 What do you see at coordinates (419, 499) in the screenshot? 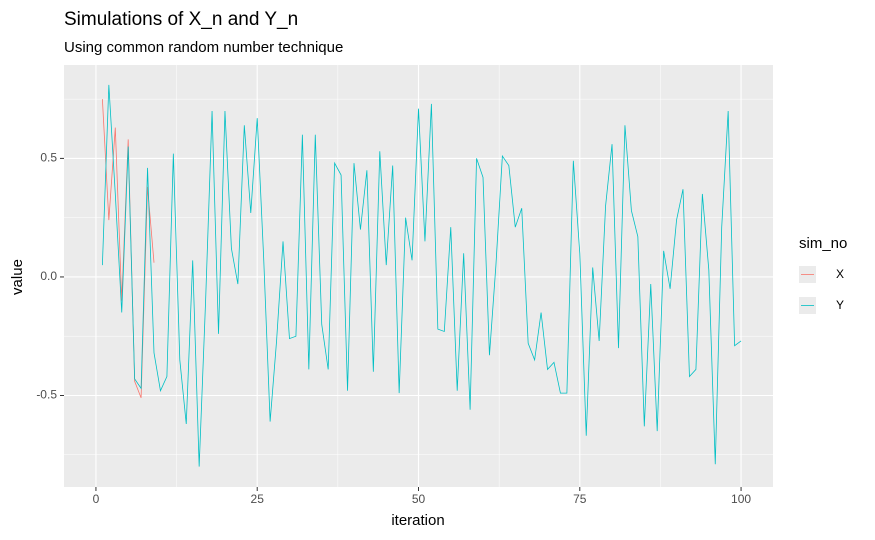
I see `x-tick-label: 50` at bounding box center [419, 499].